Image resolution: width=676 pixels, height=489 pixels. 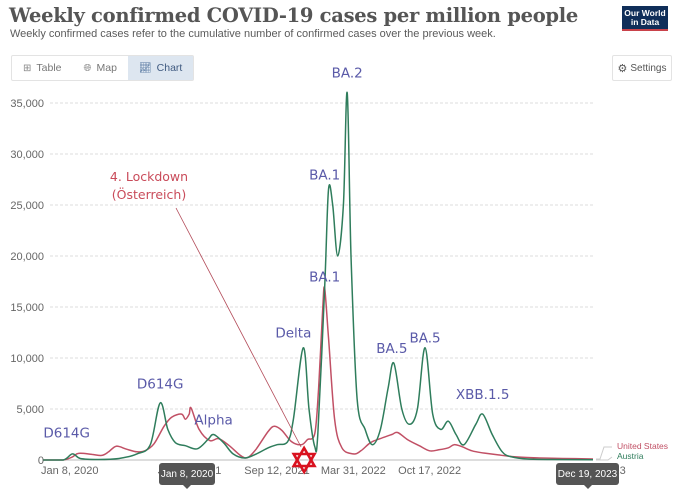 I want to click on y-tick-label: 10,000, so click(x=27, y=359).